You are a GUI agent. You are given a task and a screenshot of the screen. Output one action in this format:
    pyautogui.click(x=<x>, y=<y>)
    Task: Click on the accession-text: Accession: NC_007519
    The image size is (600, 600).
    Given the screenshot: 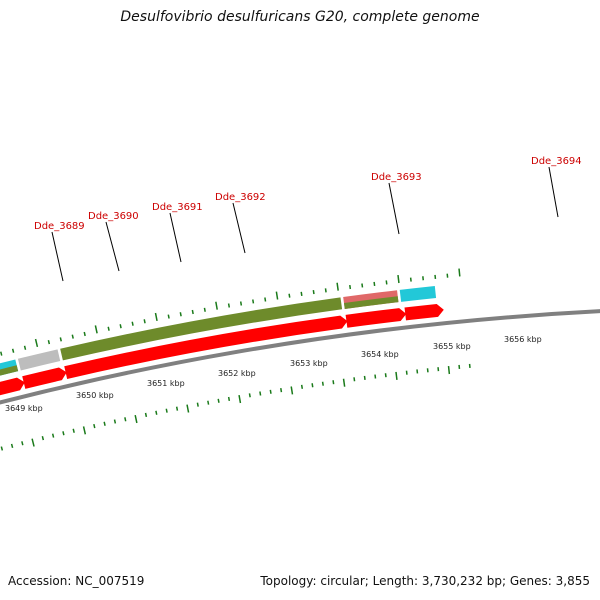 What is the action you would take?
    pyautogui.click(x=76, y=581)
    